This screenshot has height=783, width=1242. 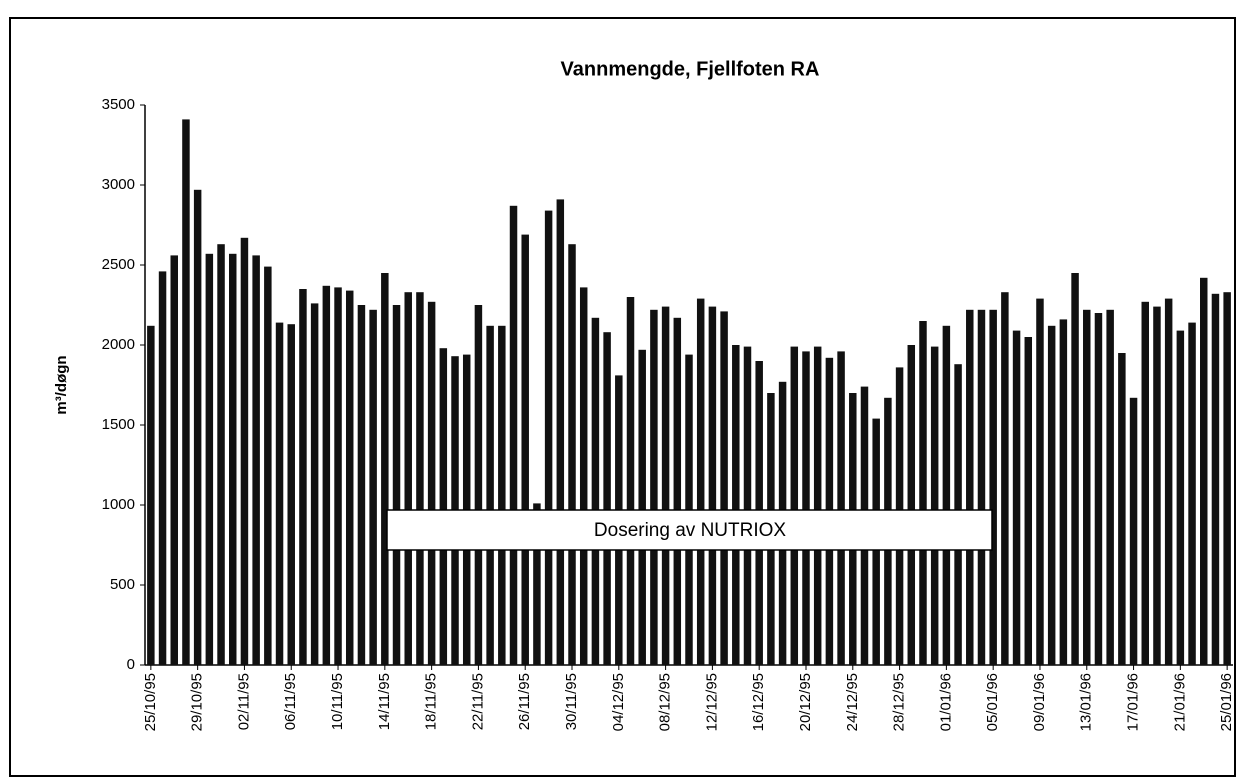 I want to click on x-tick-label: 29/10/95, so click(x=197, y=702).